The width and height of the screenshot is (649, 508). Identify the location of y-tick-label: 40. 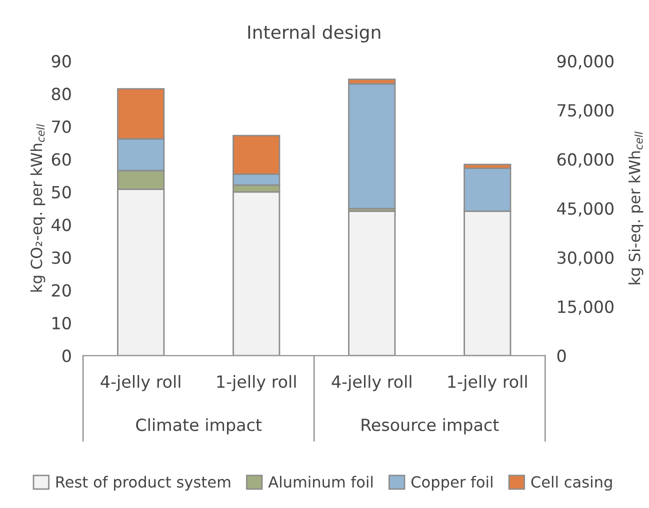
(61, 225).